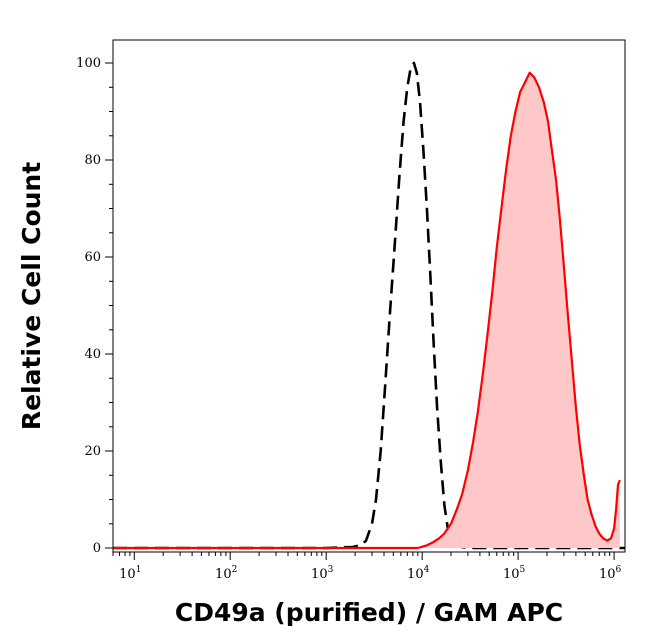  Describe the element at coordinates (92, 451) in the screenshot. I see `y-tick-label: 20` at that location.